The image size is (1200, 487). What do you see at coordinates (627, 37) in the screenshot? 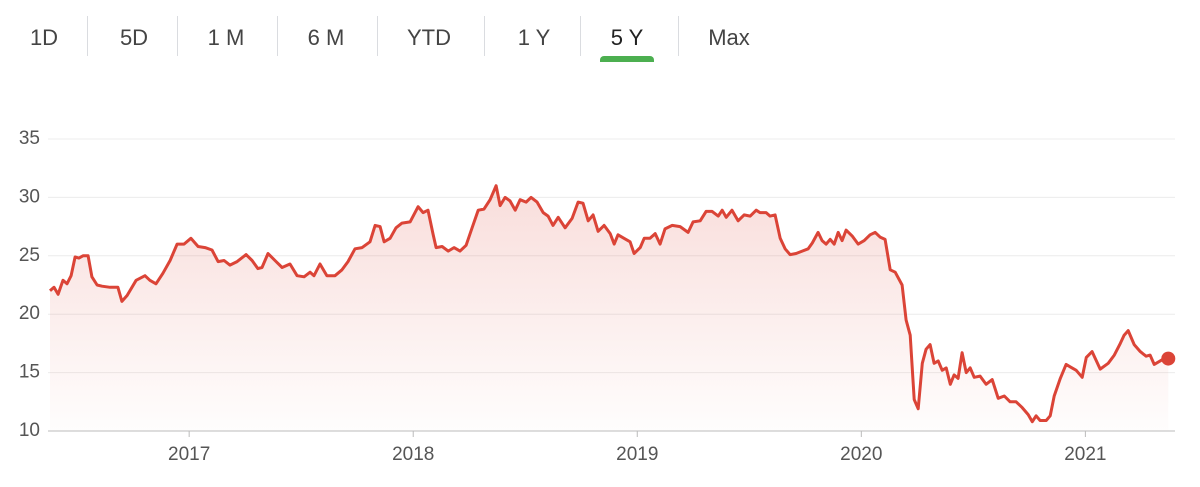
I see `range-tab: 5 Y` at bounding box center [627, 37].